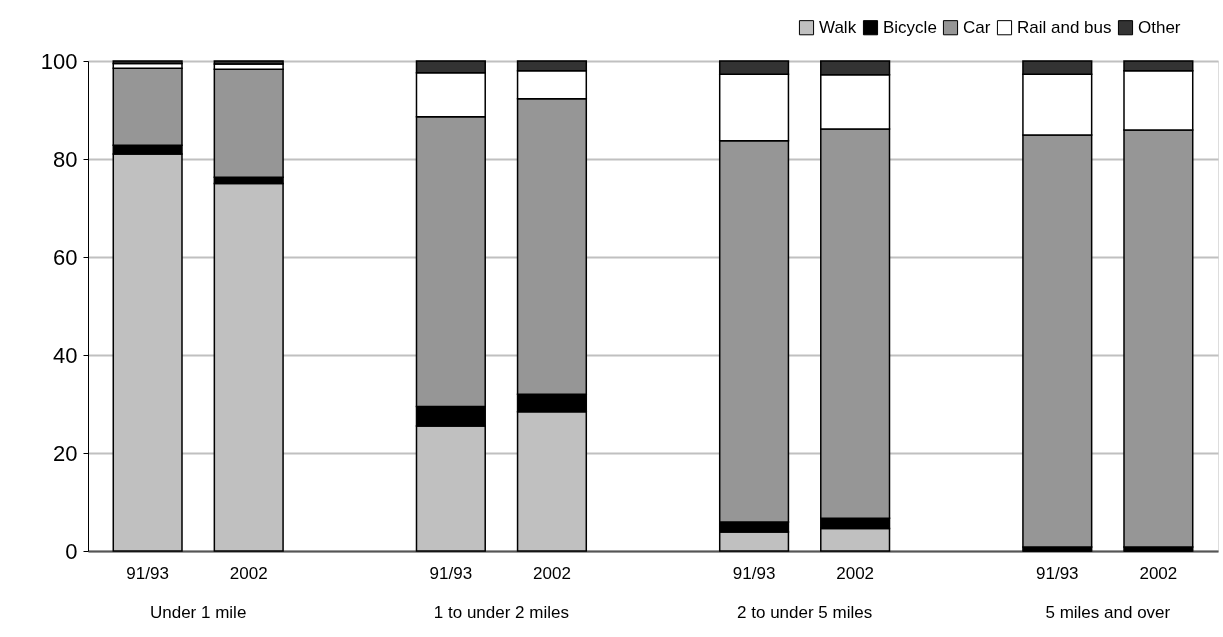  Describe the element at coordinates (198, 612) in the screenshot. I see `text: Under 1 mile` at that location.